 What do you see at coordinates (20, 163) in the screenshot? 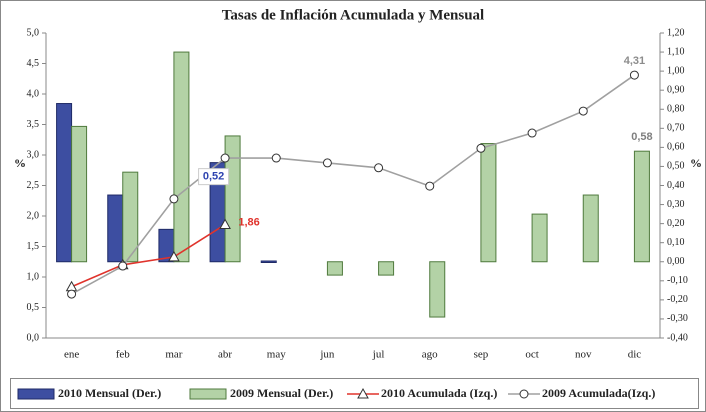
I see `y-axis-title: %` at bounding box center [20, 163].